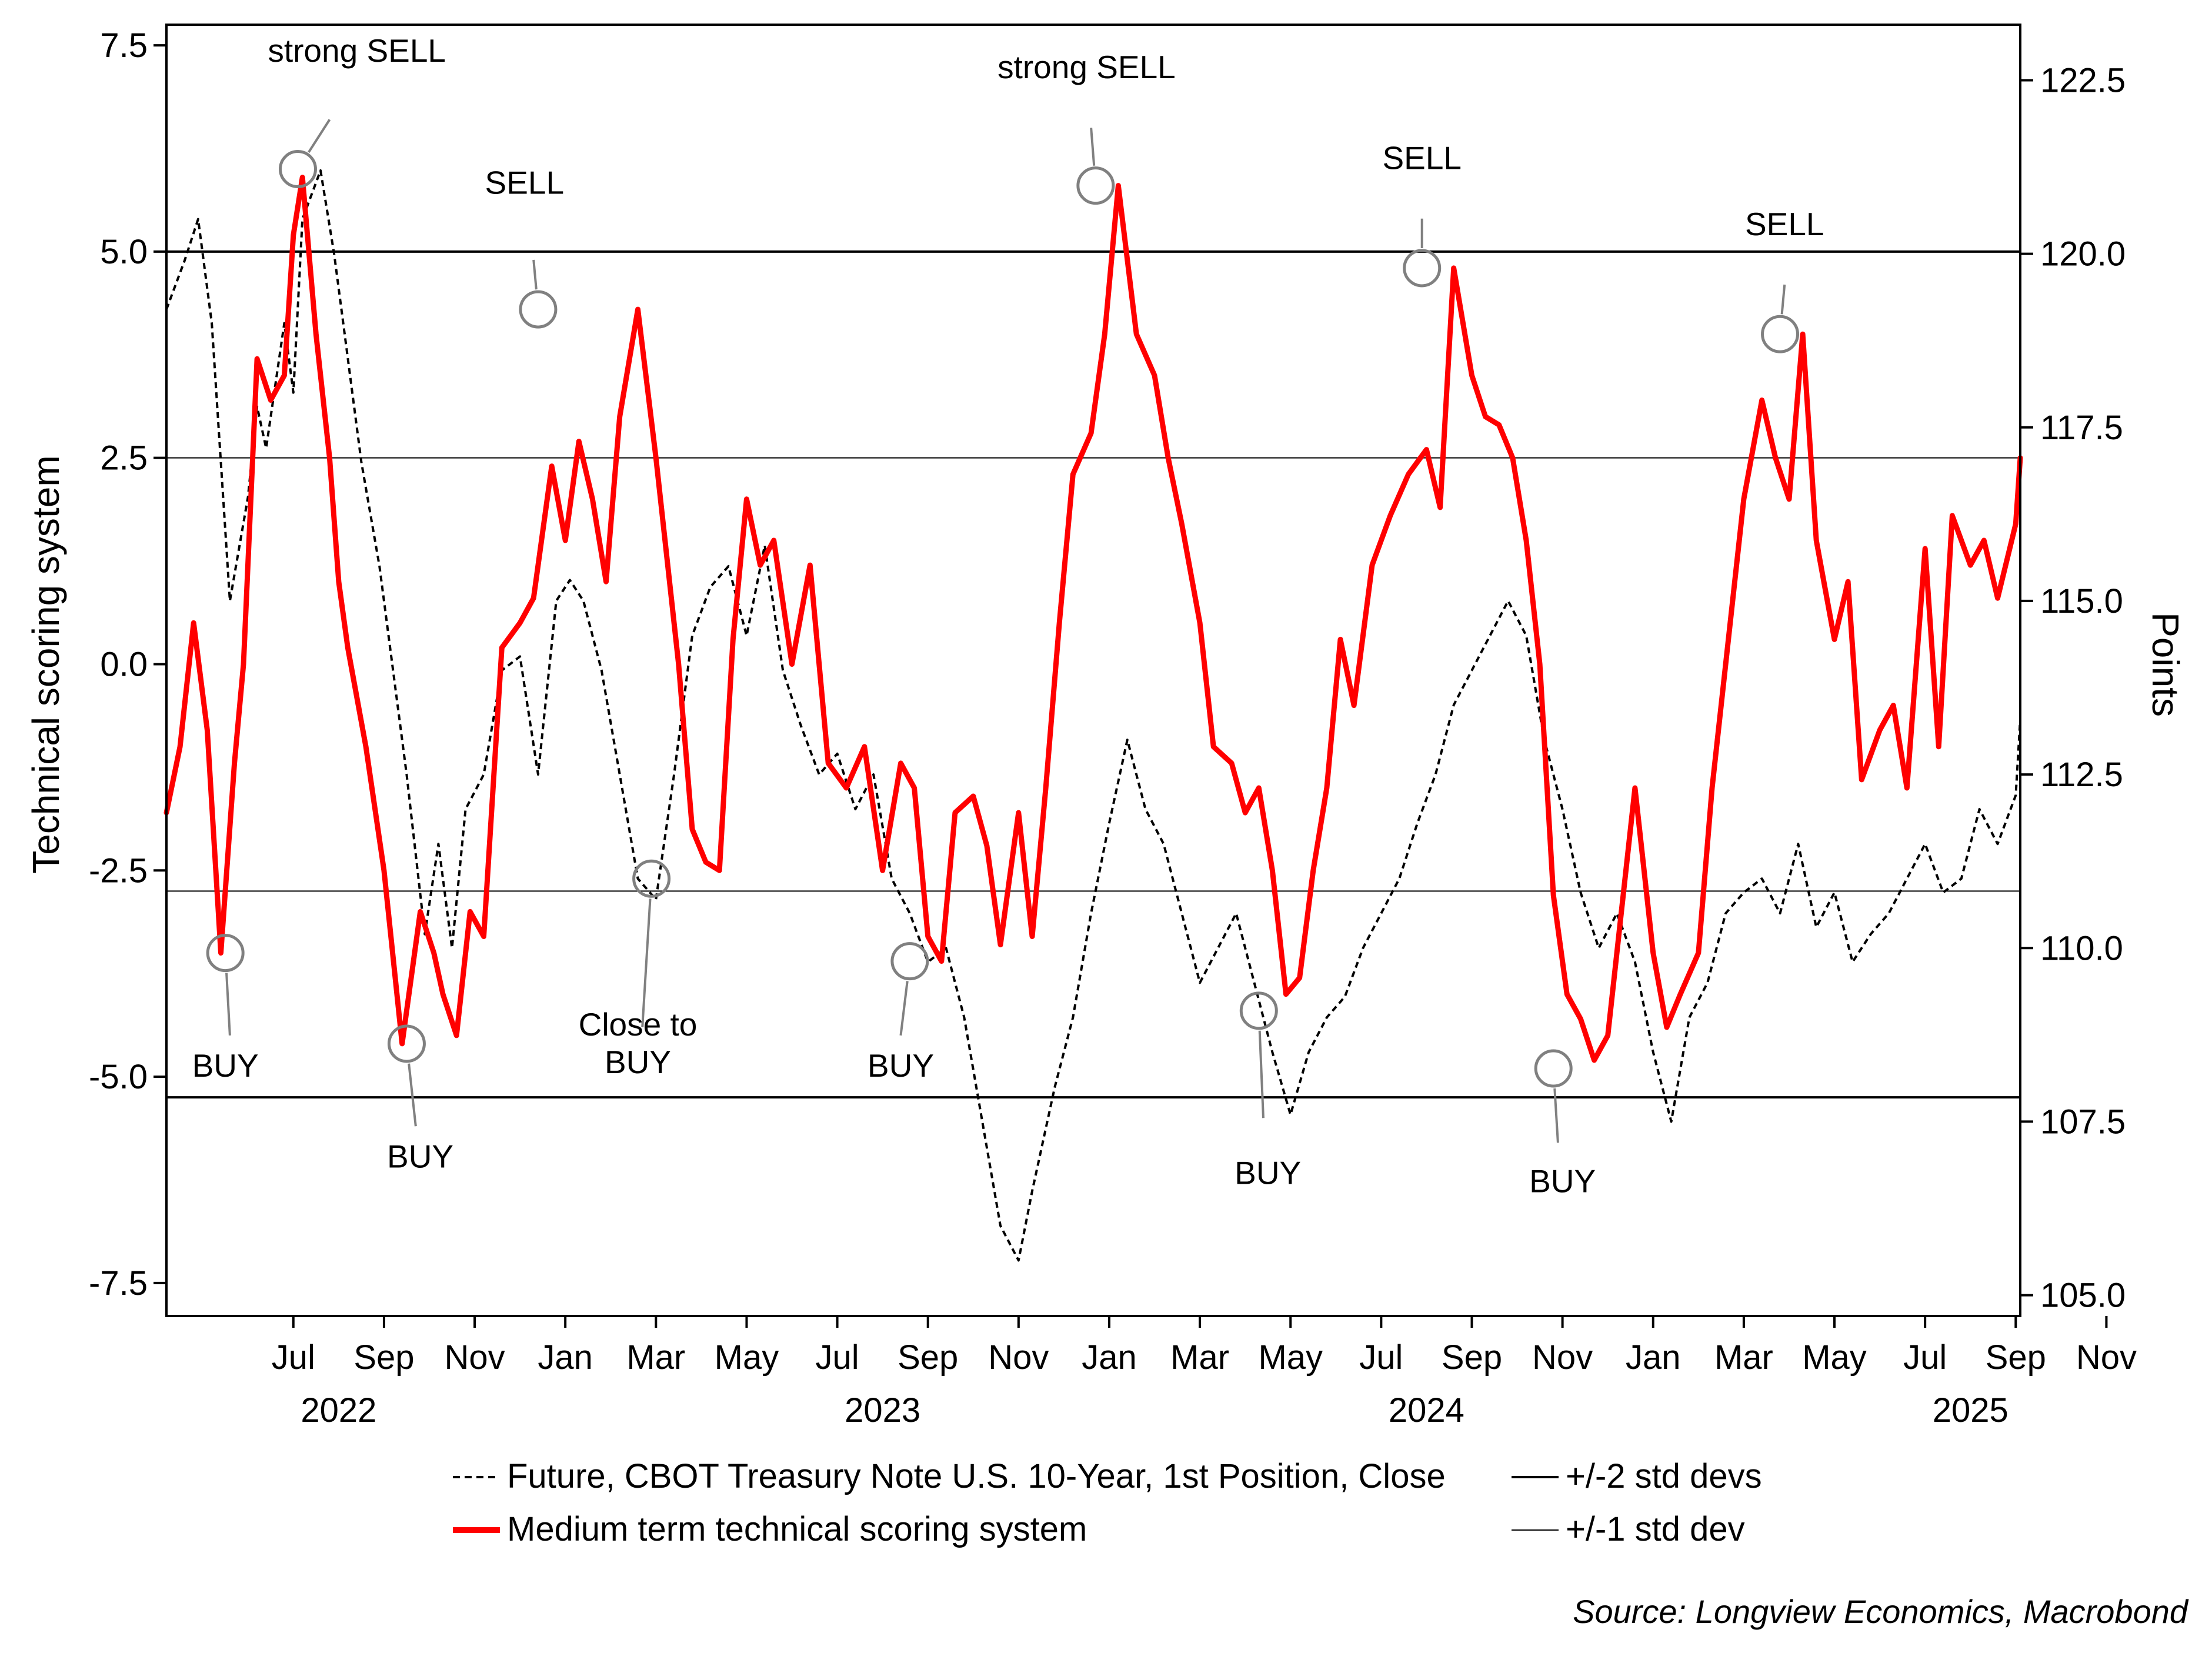  Describe the element at coordinates (1655, 1529) in the screenshot. I see `legend-label: +/-1 std dev` at that location.